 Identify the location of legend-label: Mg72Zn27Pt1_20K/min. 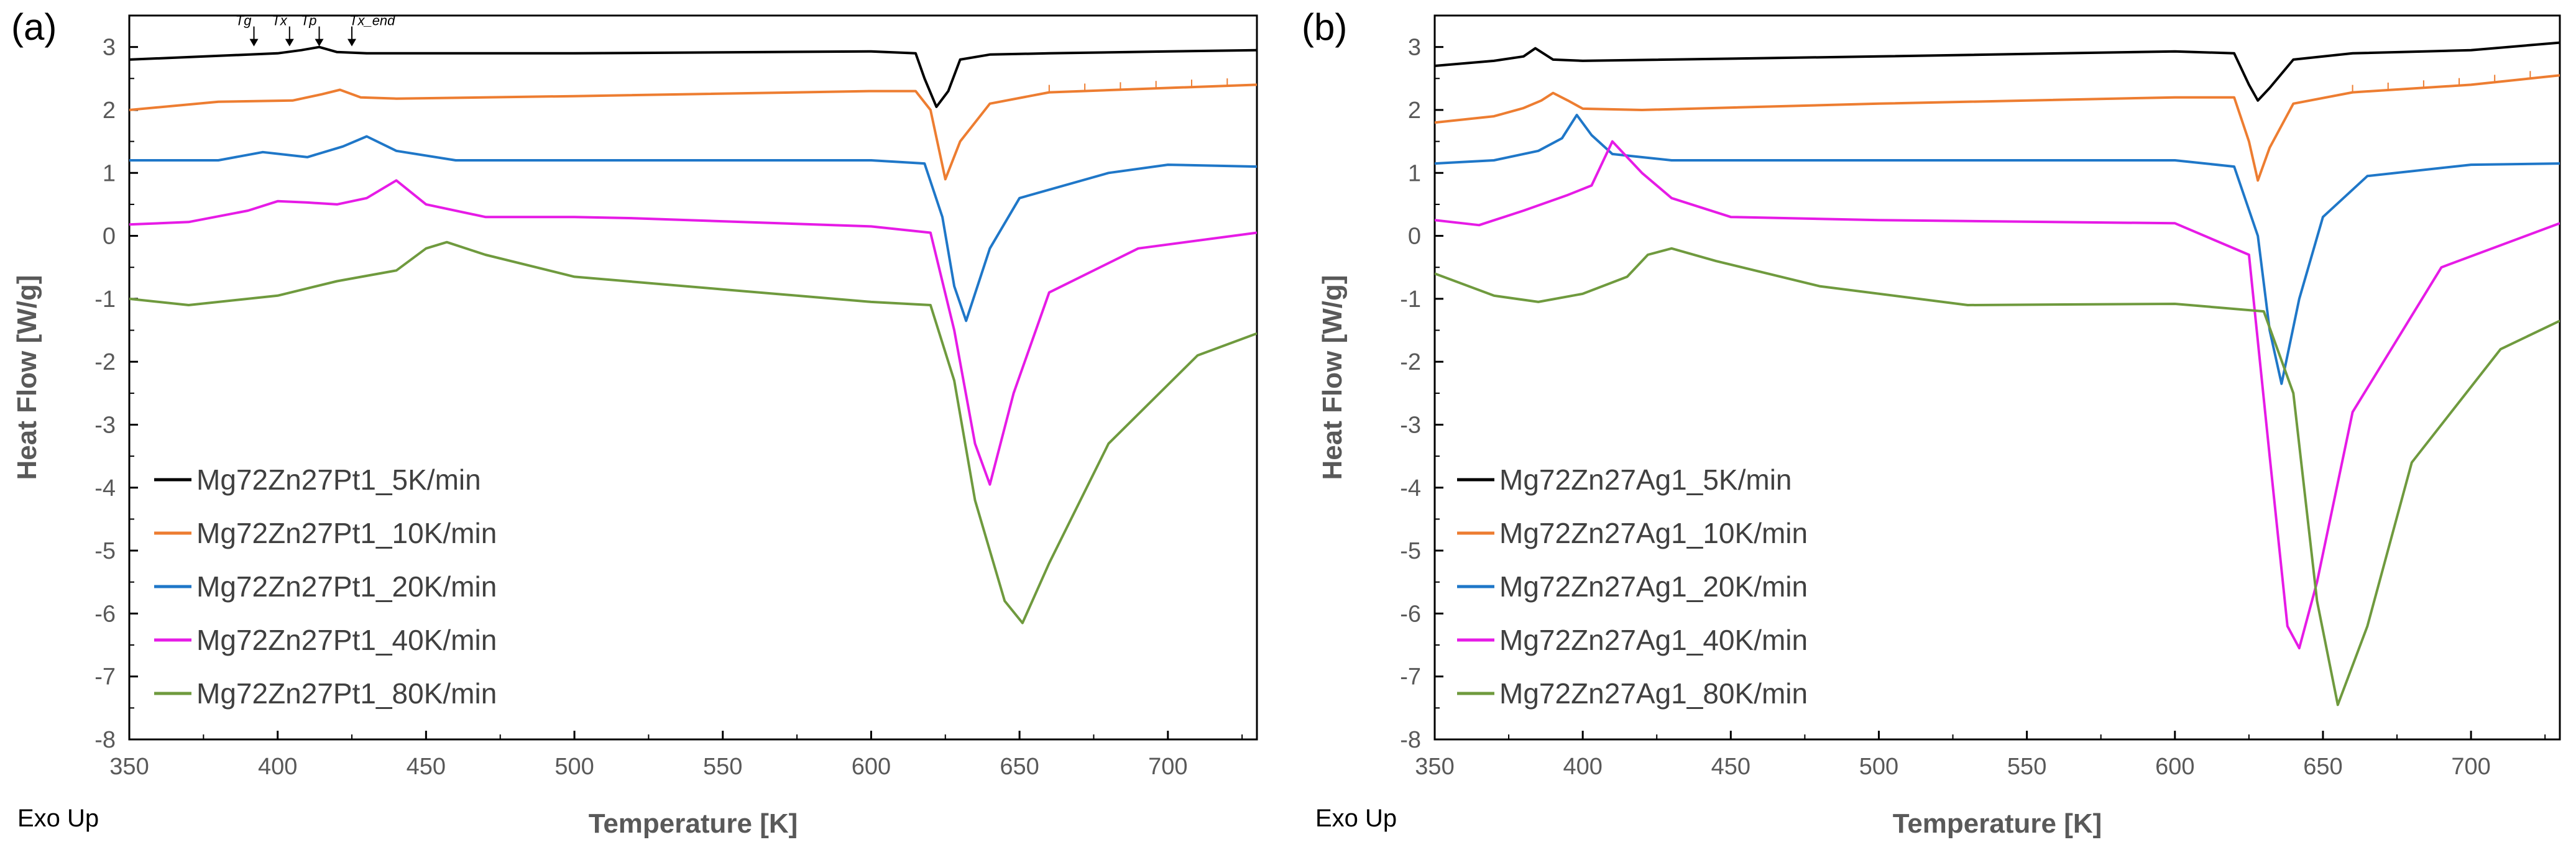
(346, 587).